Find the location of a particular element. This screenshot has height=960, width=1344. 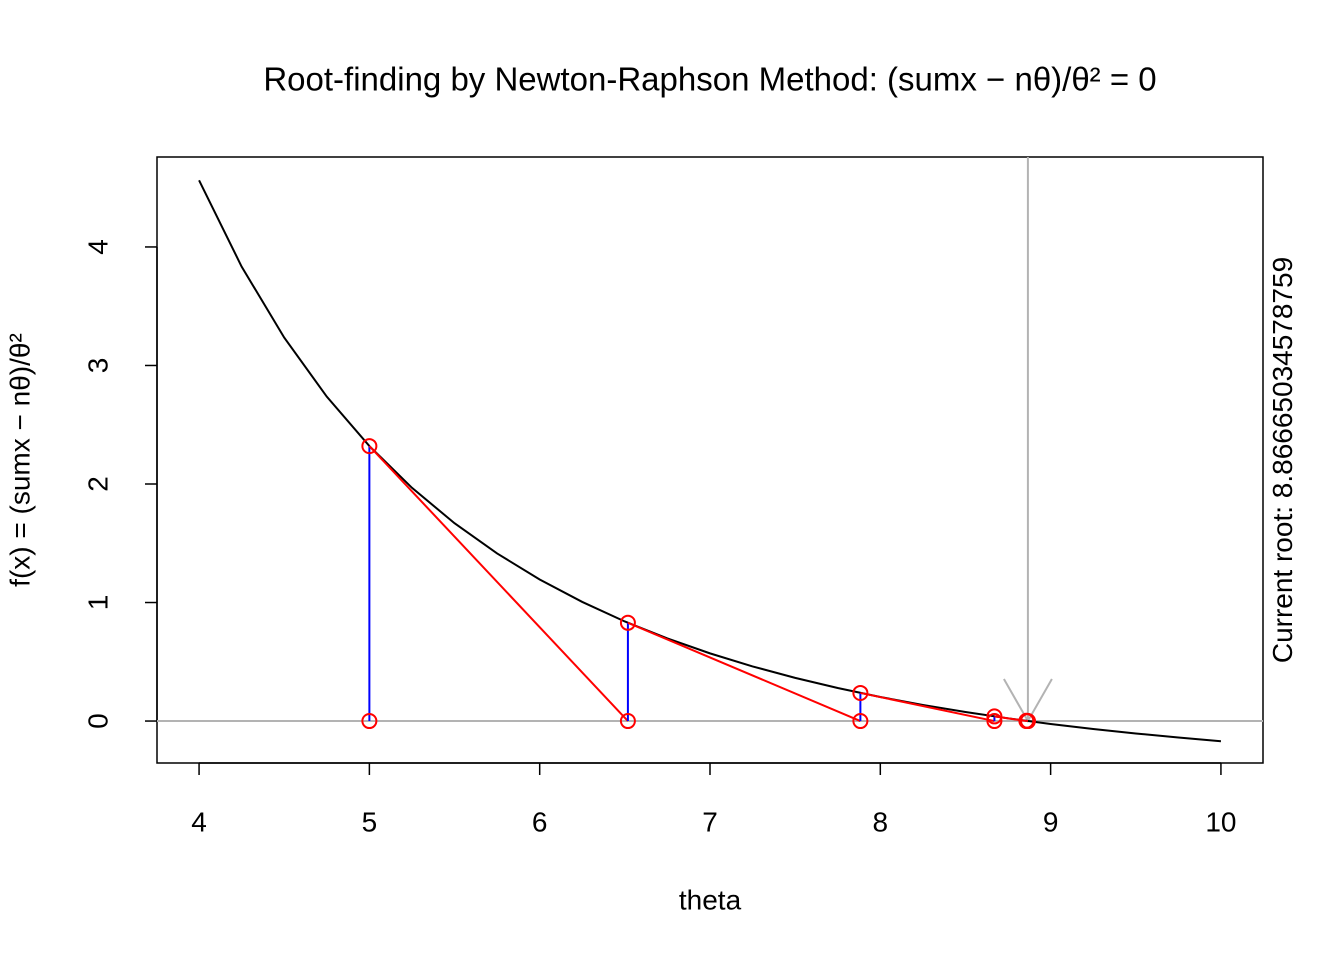

x-axis-label: theta is located at coordinates (710, 899).